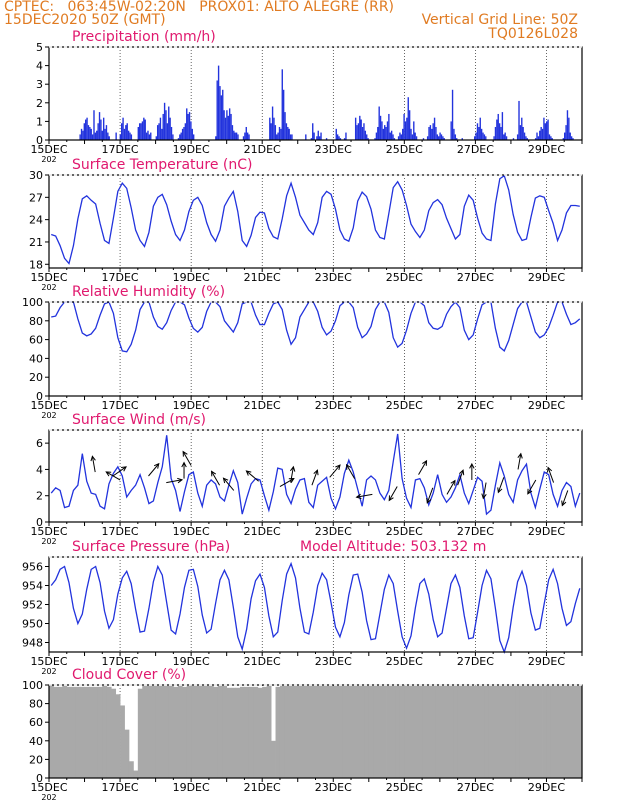  What do you see at coordinates (533, 34) in the screenshot?
I see `header-model-id: TQ0126L028` at bounding box center [533, 34].